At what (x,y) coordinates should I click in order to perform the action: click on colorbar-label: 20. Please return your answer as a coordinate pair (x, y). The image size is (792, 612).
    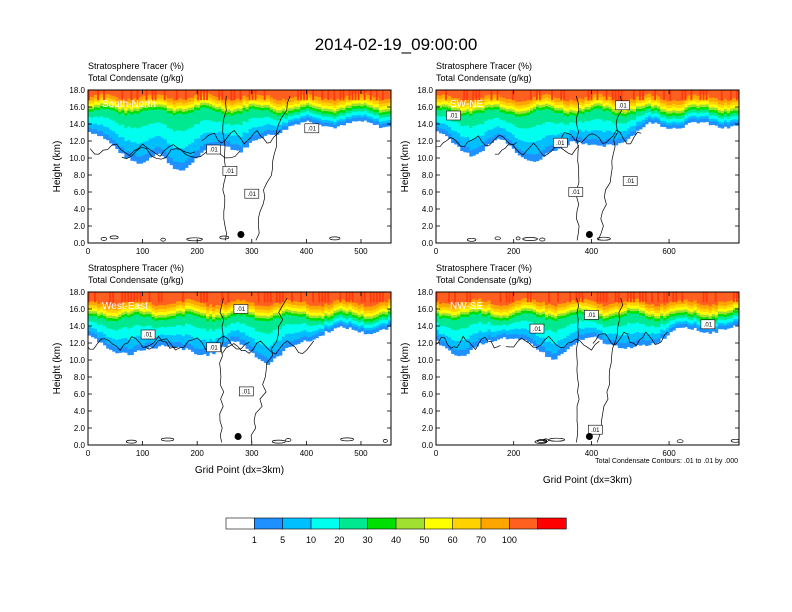
    Looking at the image, I should click on (339, 540).